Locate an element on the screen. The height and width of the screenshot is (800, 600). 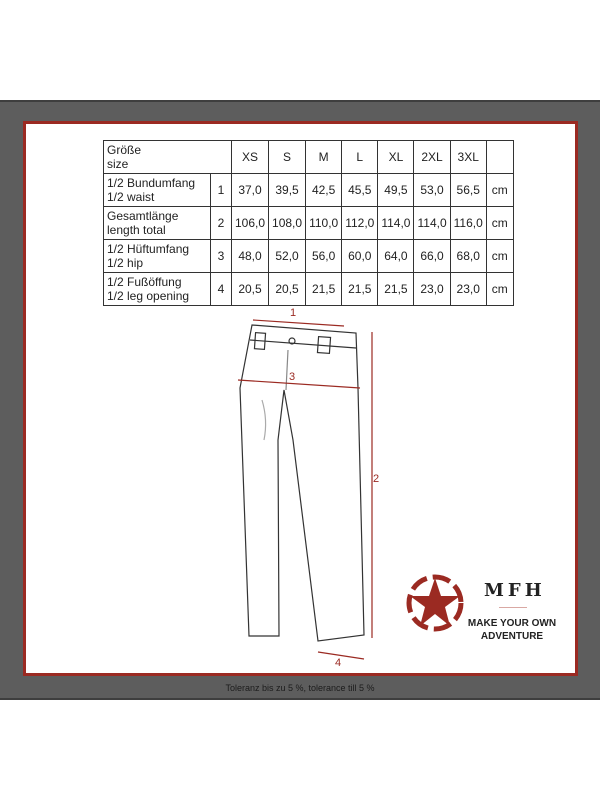
row-label: Gesamtlänge length total is located at coordinates (157, 223).